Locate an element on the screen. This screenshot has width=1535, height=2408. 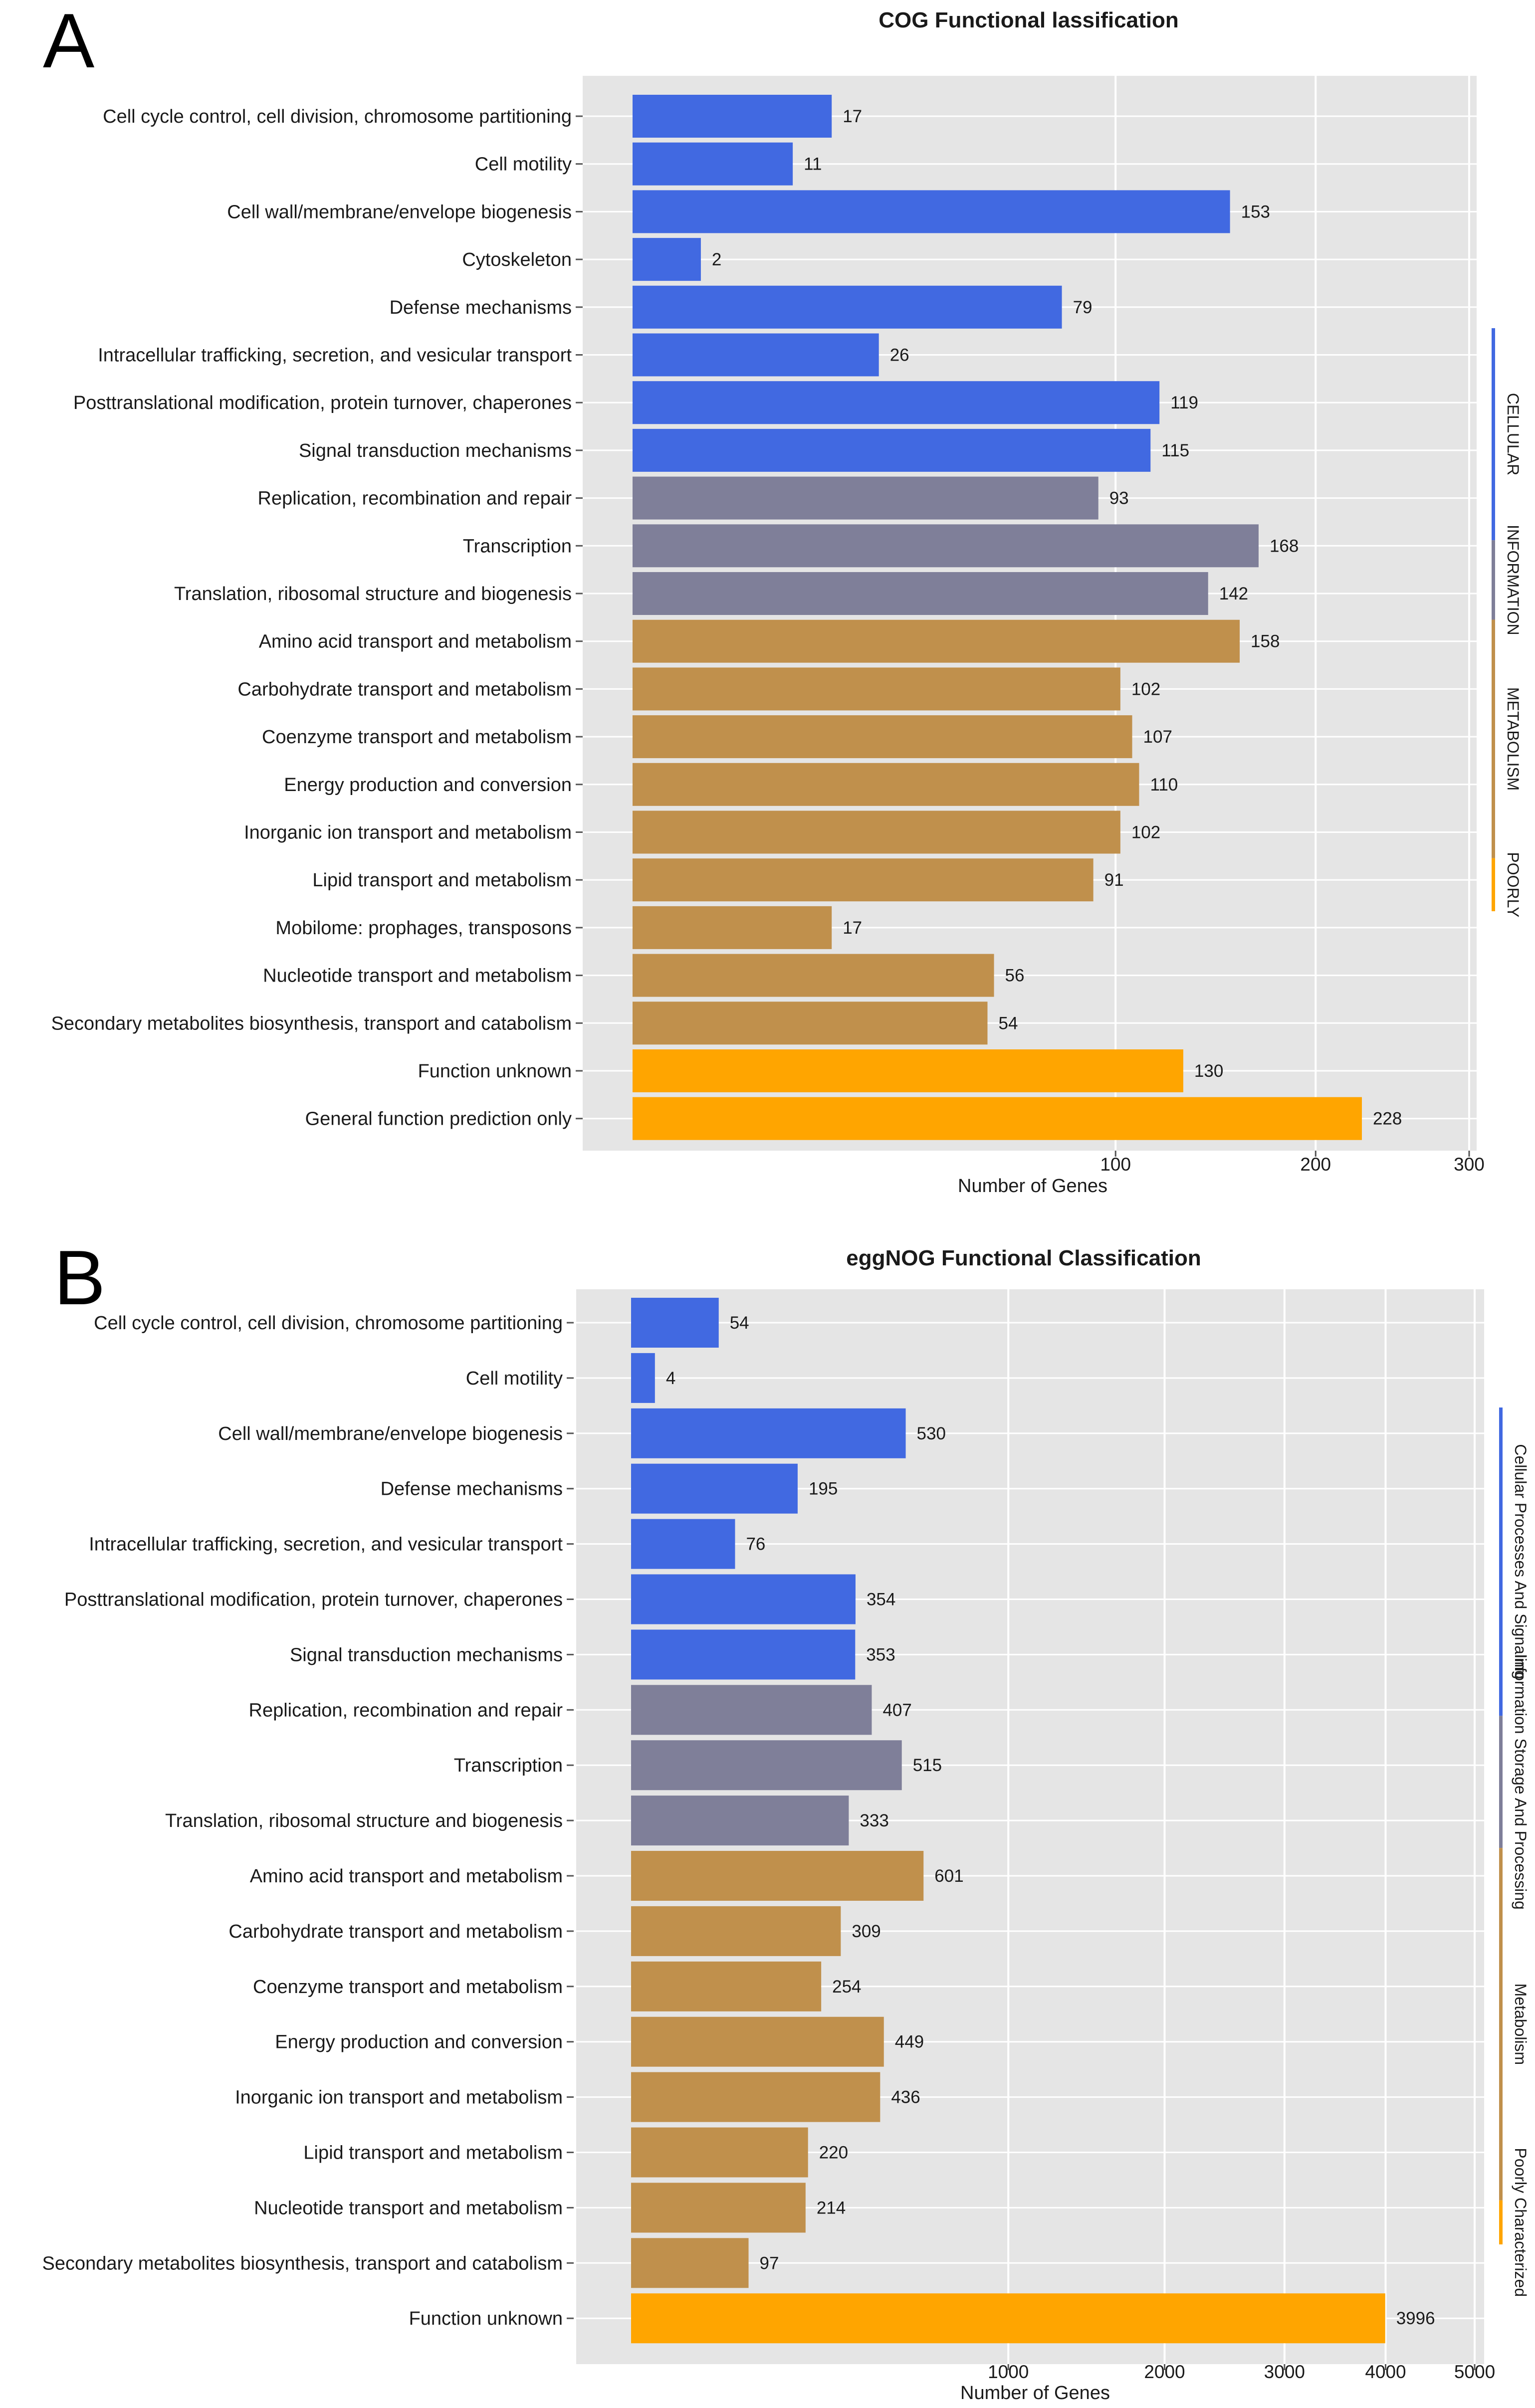
eggnog-x-tick-label-1: 2000 is located at coordinates (1164, 2372).